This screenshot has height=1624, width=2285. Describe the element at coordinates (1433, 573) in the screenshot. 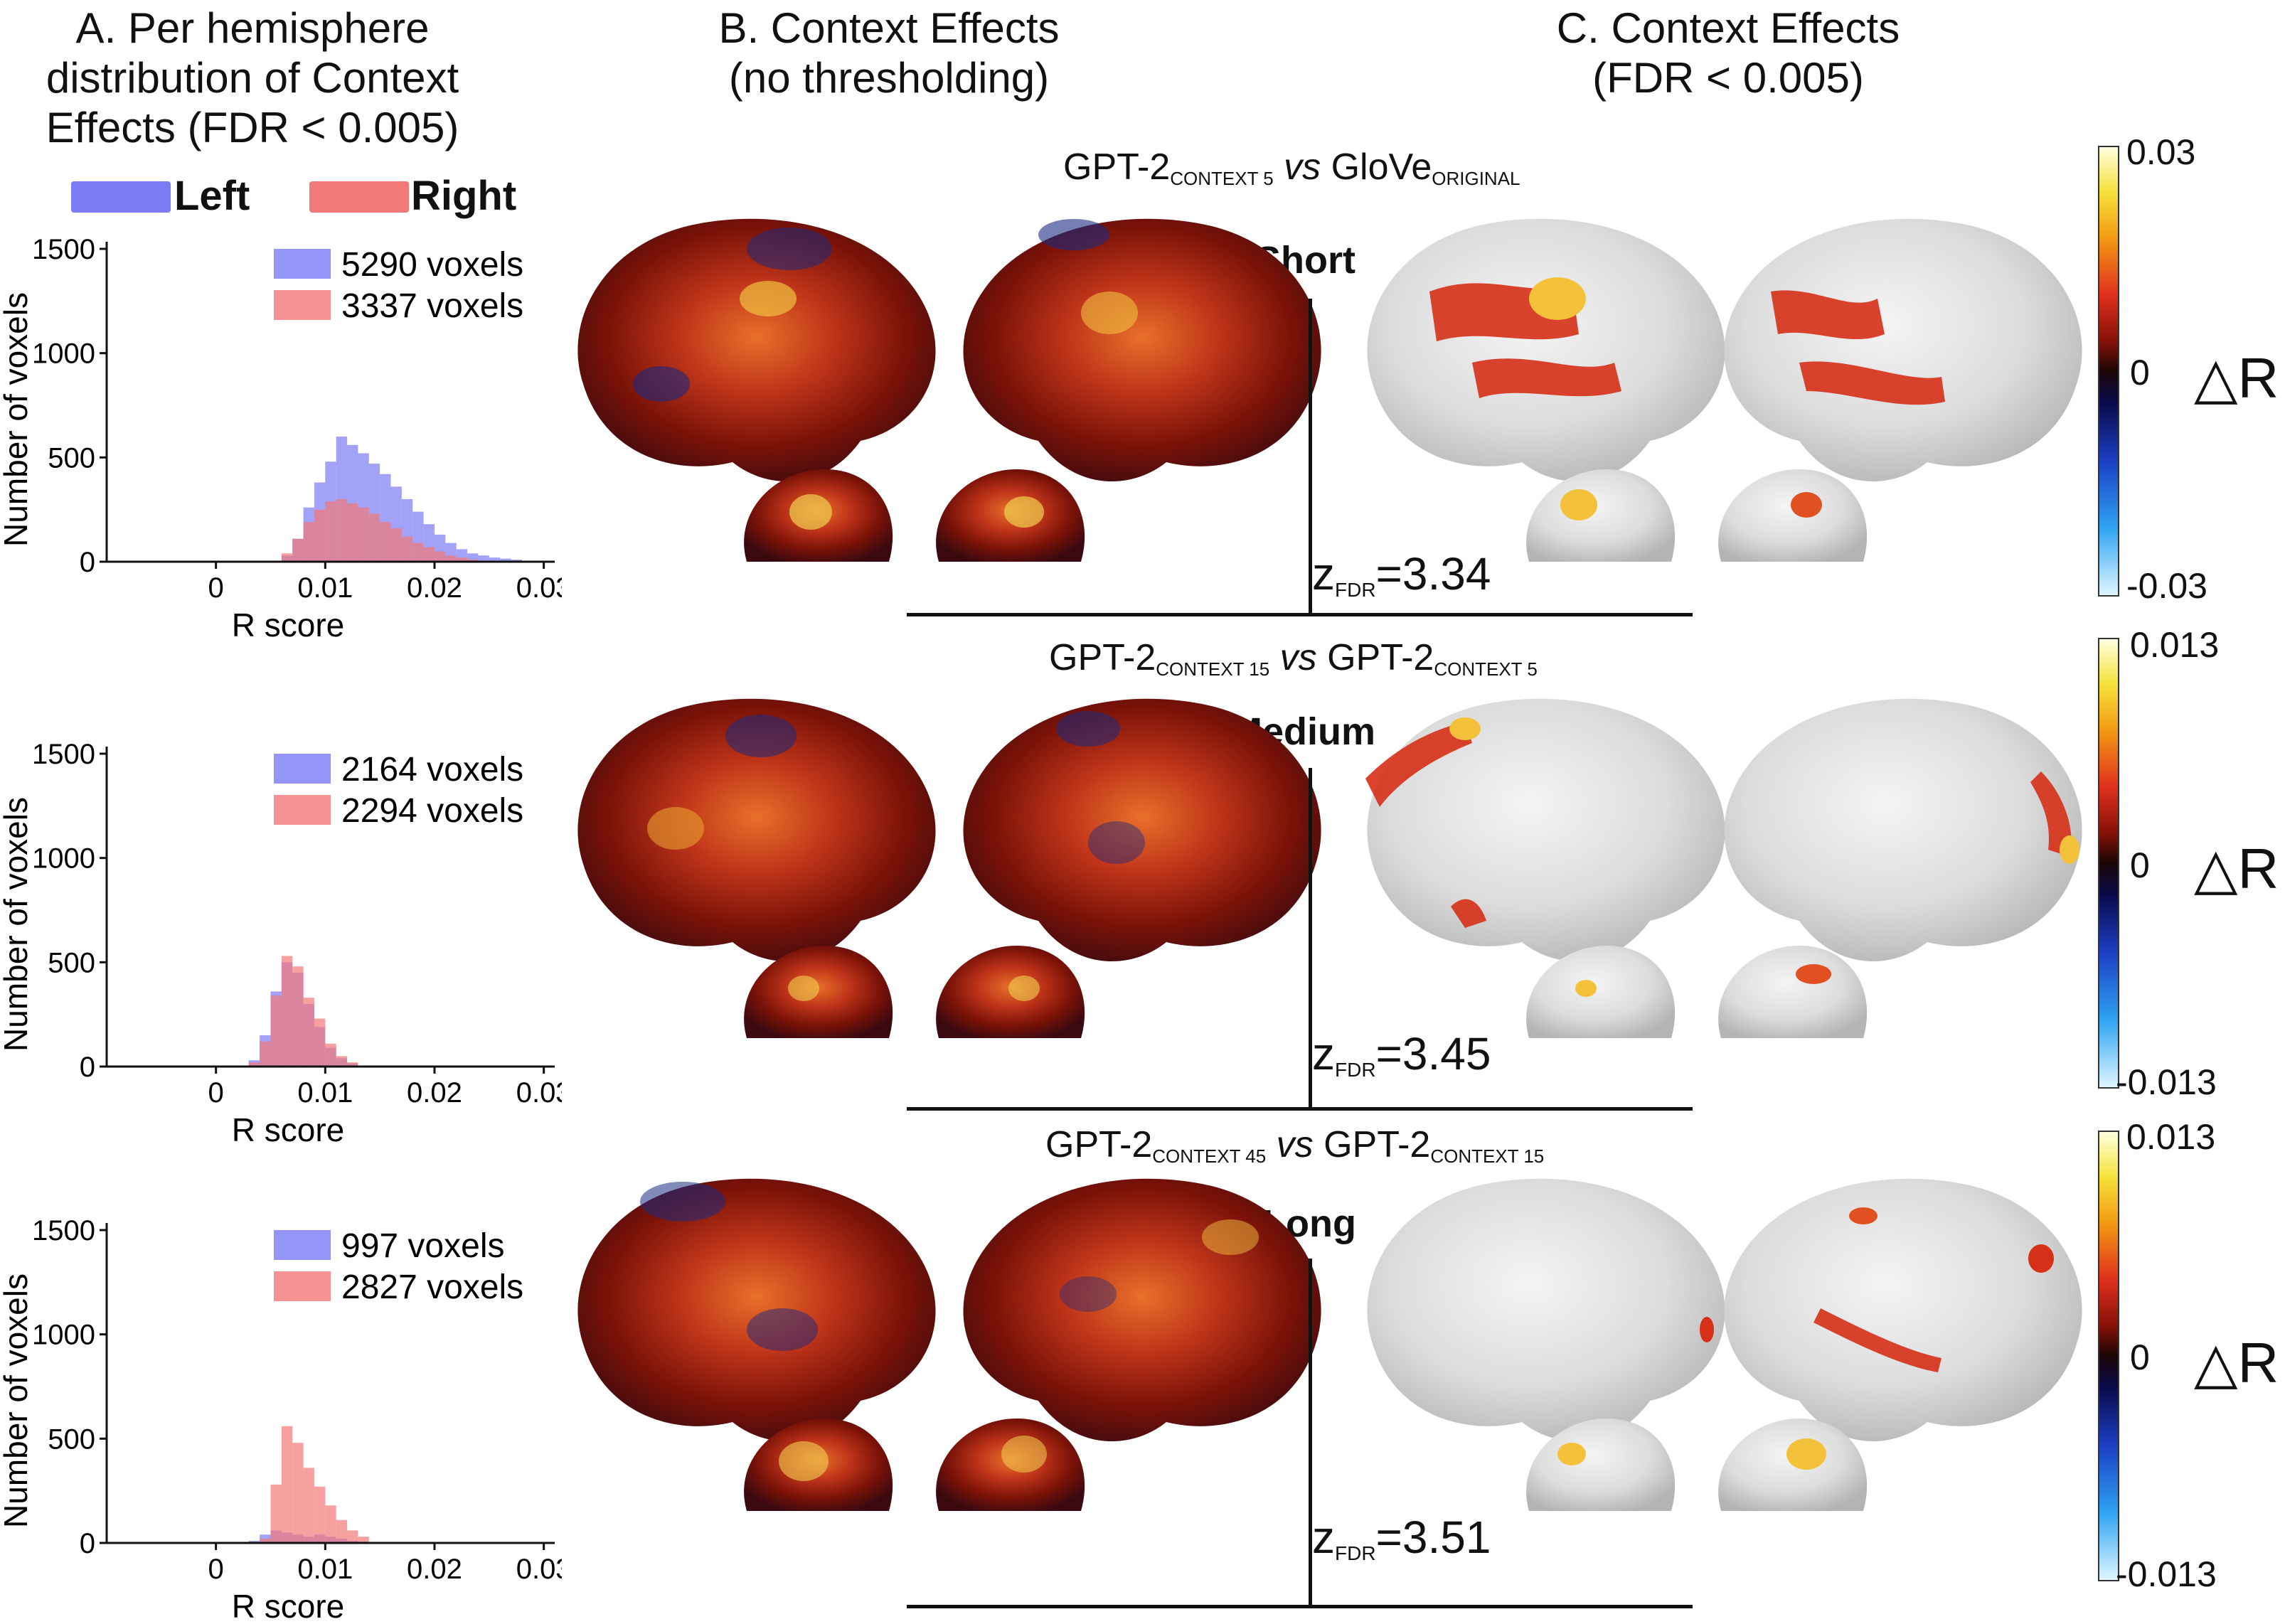

I see `row1-z-value: =3.34` at that location.